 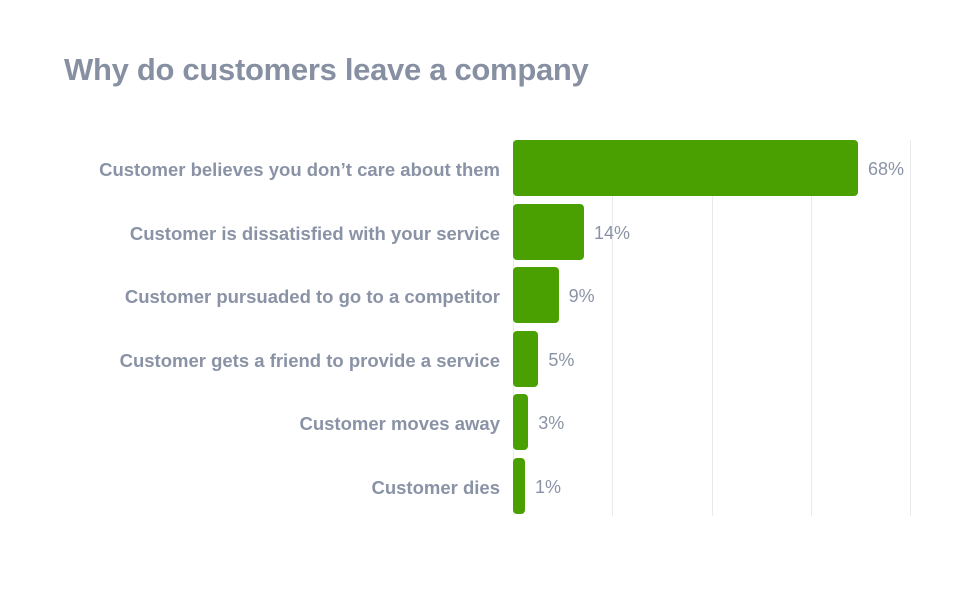 What do you see at coordinates (548, 486) in the screenshot?
I see `value-label: 1%` at bounding box center [548, 486].